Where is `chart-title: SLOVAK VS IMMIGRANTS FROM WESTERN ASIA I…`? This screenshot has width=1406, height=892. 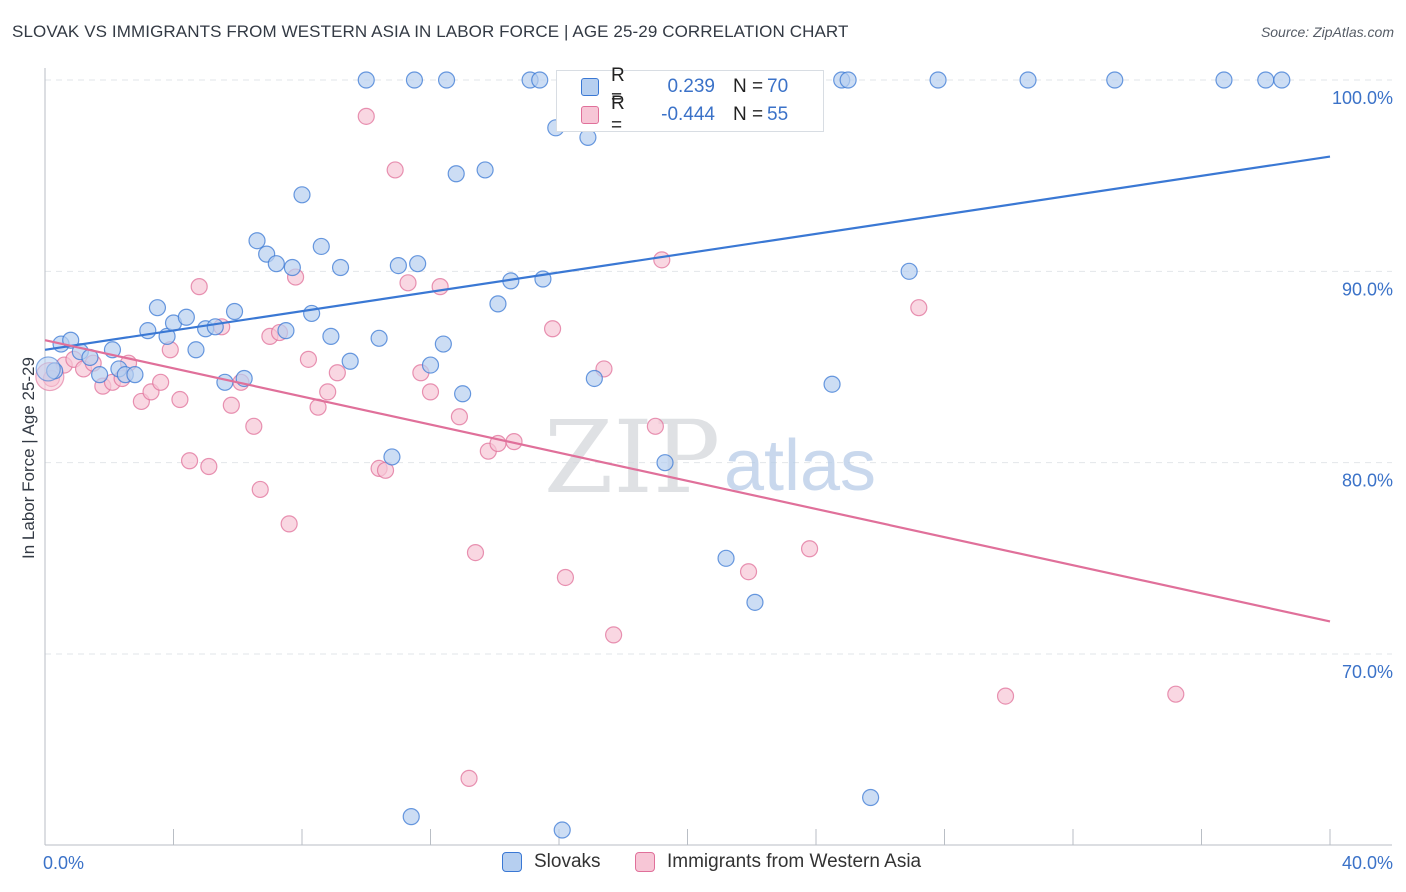 chart-title: SLOVAK VS IMMIGRANTS FROM WESTERN ASIA I… is located at coordinates (430, 31).